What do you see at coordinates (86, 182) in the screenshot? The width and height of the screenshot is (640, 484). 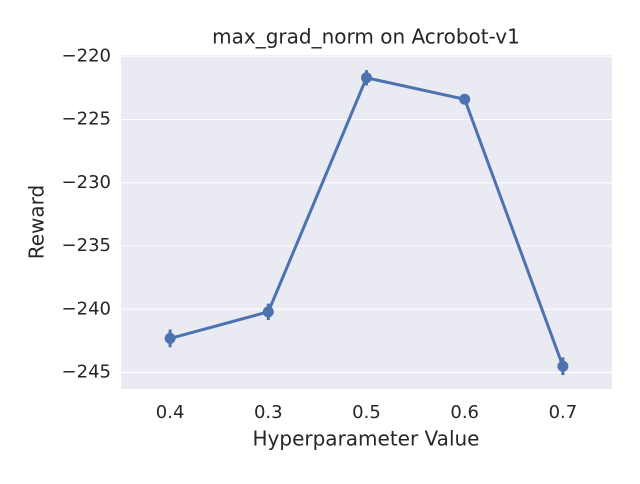 I see `y-tick-label: −230` at bounding box center [86, 182].